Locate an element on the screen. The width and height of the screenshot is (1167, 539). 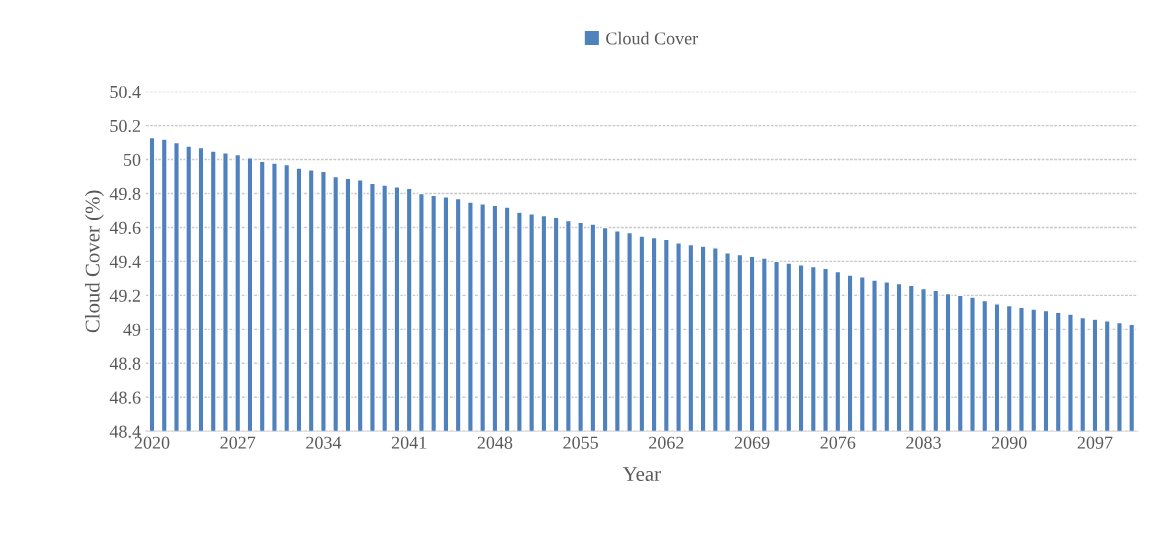
x-tick-label: 2097 is located at coordinates (1095, 442).